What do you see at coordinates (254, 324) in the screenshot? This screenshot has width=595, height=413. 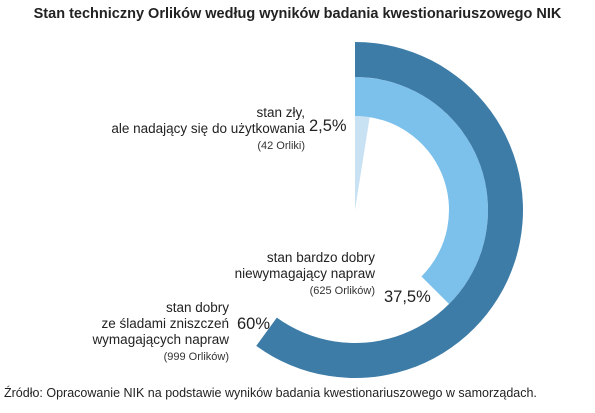 I see `percent-stan-dobry: 60%` at bounding box center [254, 324].